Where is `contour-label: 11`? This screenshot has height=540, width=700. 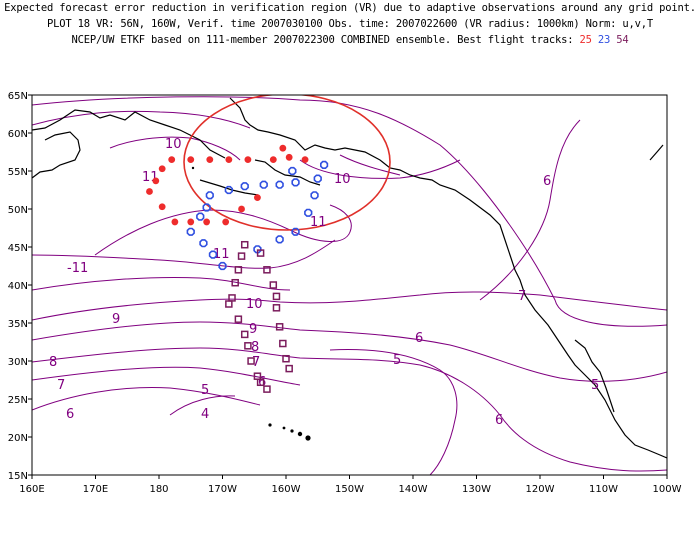
contour-label: 11 is located at coordinates (318, 222).